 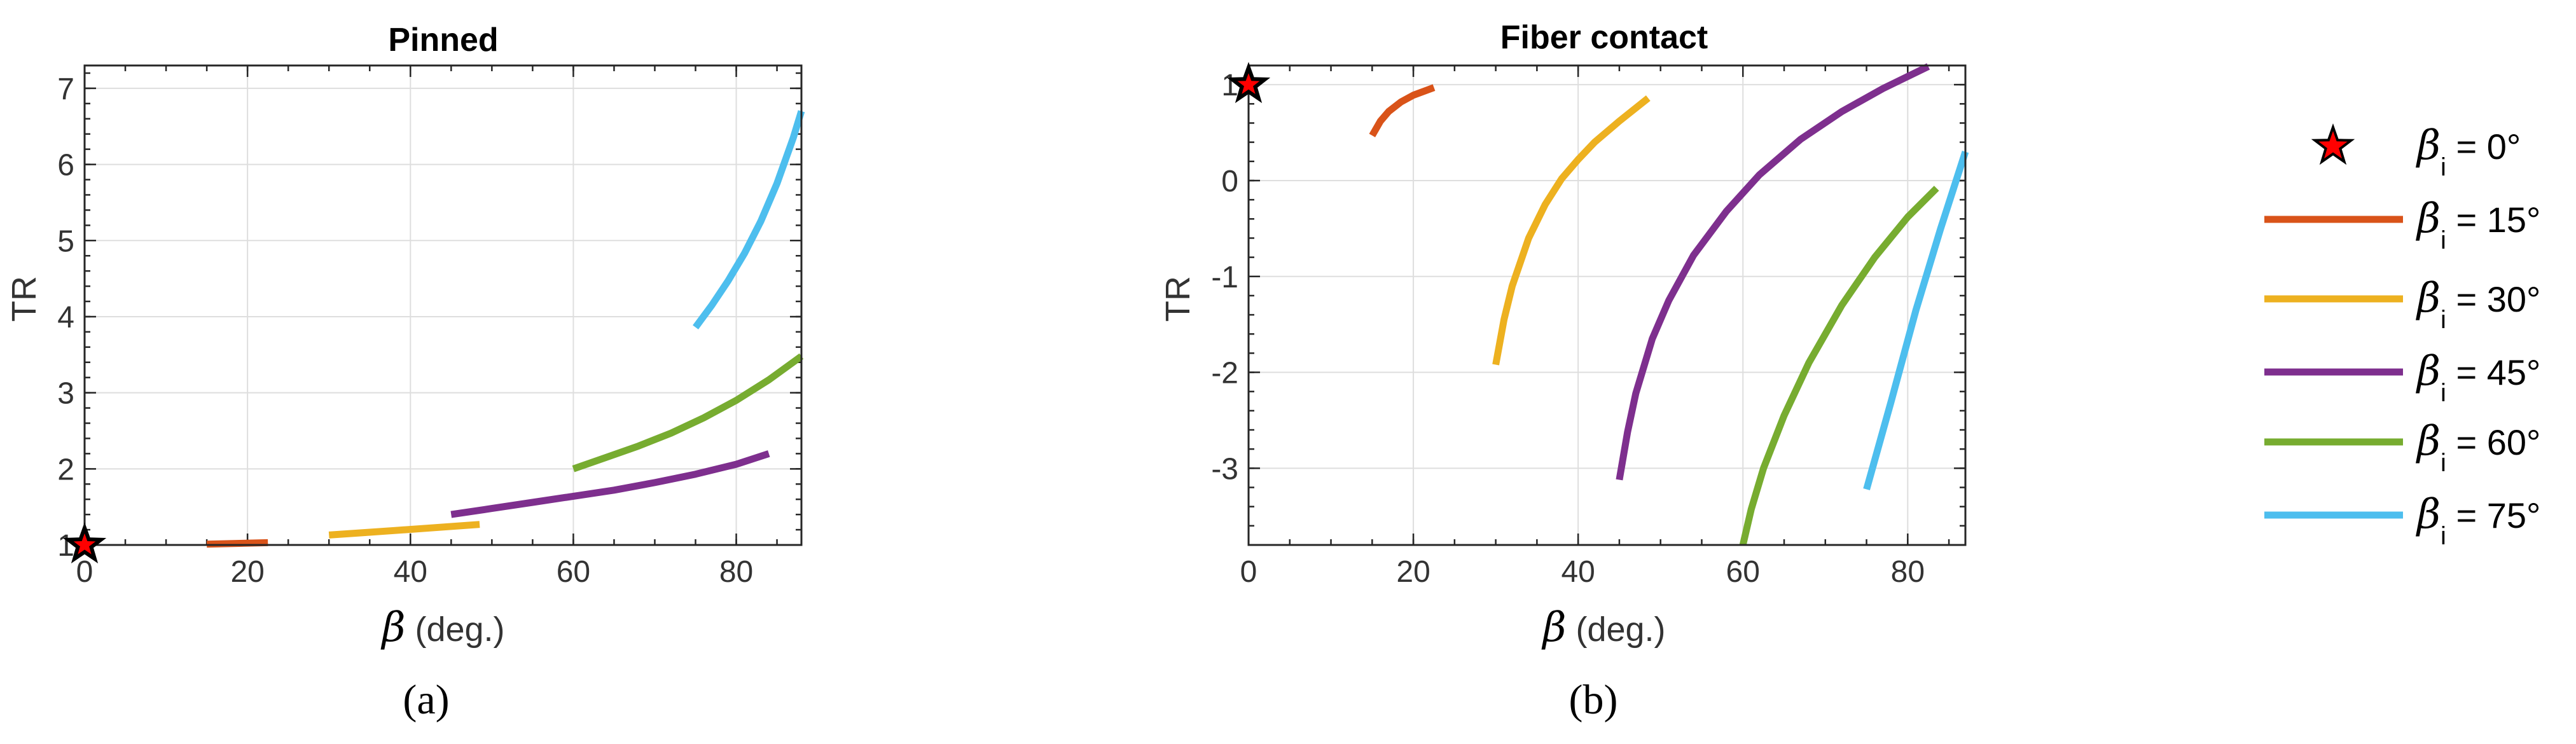 I want to click on legend-label: βi = 0°, so click(x=2468, y=151).